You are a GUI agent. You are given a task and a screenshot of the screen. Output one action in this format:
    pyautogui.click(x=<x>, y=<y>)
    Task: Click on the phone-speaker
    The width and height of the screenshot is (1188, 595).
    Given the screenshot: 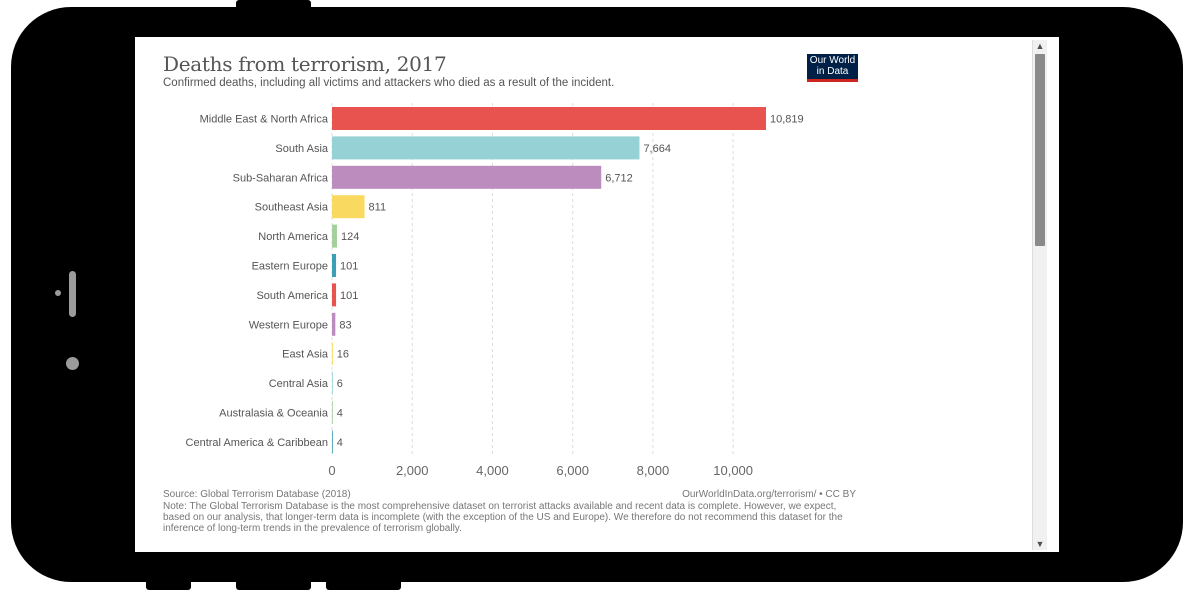 What is the action you would take?
    pyautogui.click(x=72, y=294)
    